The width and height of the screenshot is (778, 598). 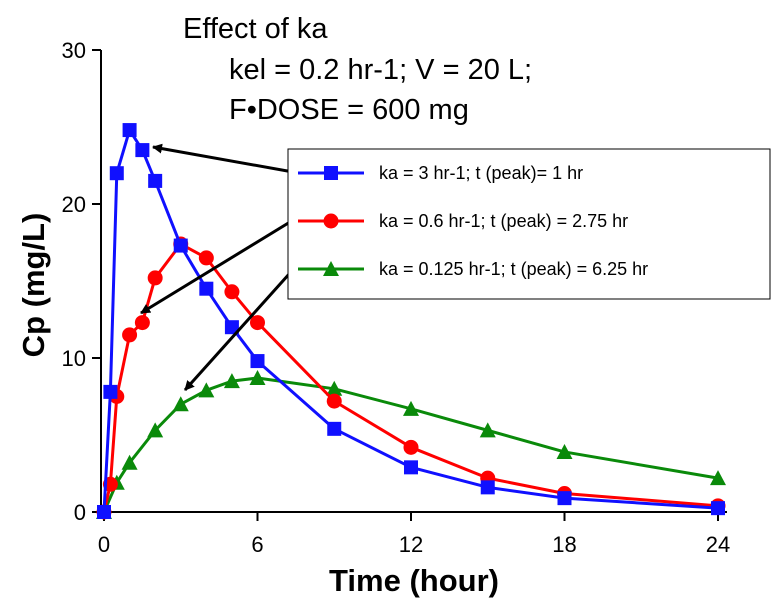 I want to click on x-tick-label: 18, so click(x=564, y=544).